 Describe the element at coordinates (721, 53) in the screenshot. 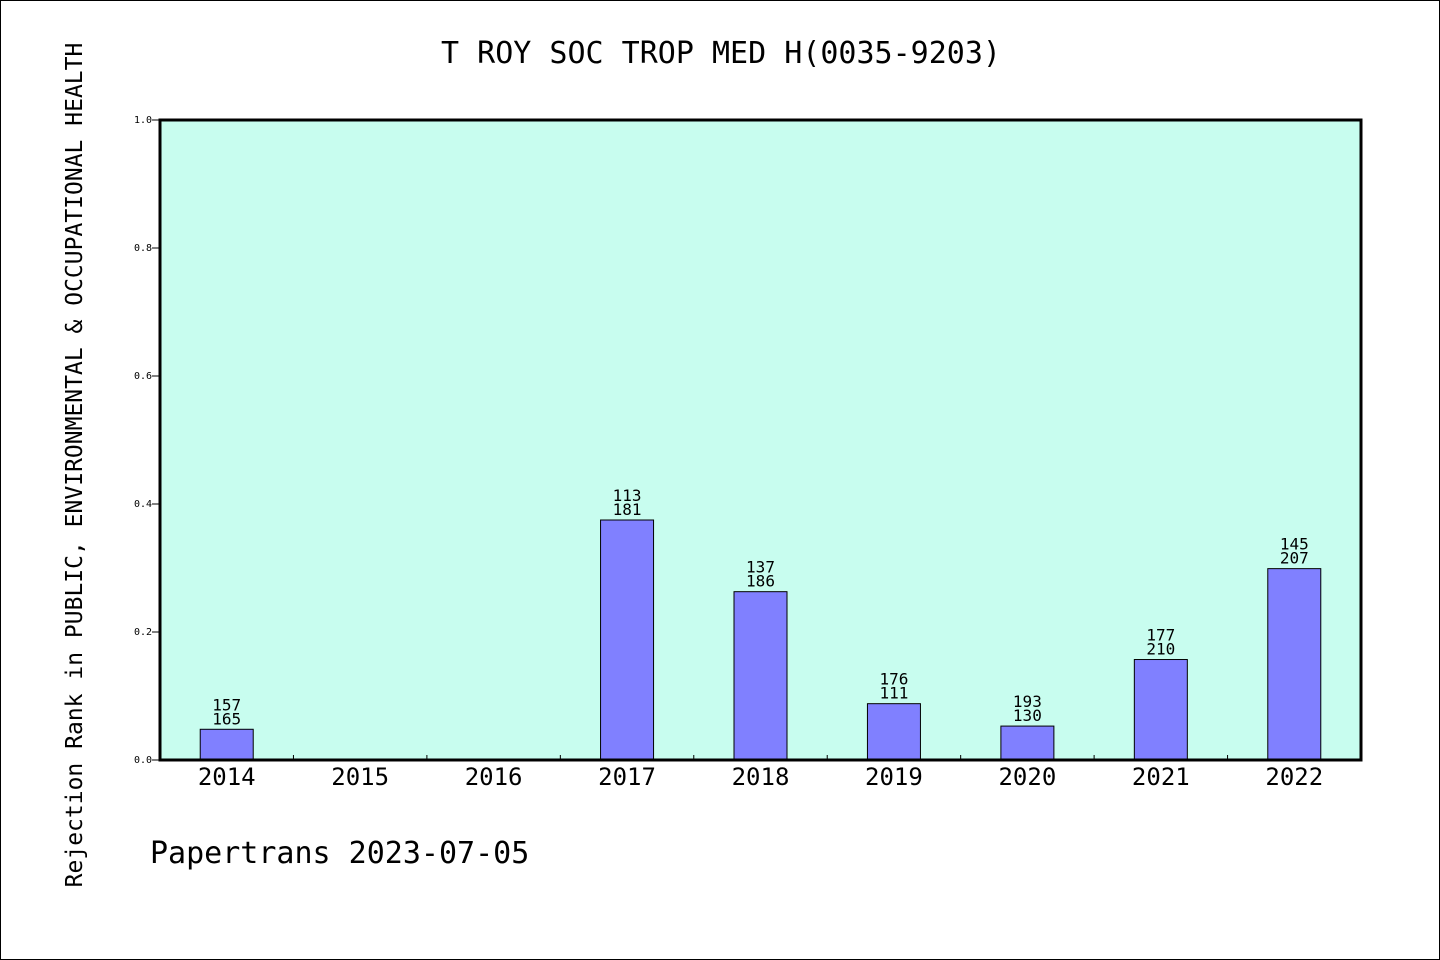

I see `chart-title: T ROY SOC TROP MED H(0035-9203)` at that location.